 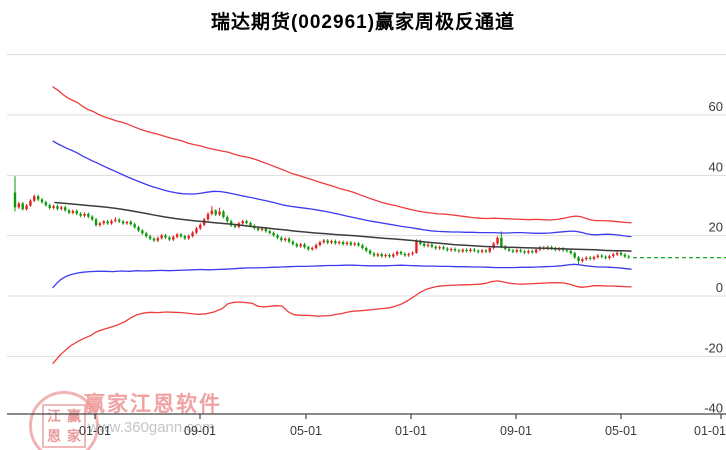 I want to click on y-tick-label: 60, so click(x=716, y=106).